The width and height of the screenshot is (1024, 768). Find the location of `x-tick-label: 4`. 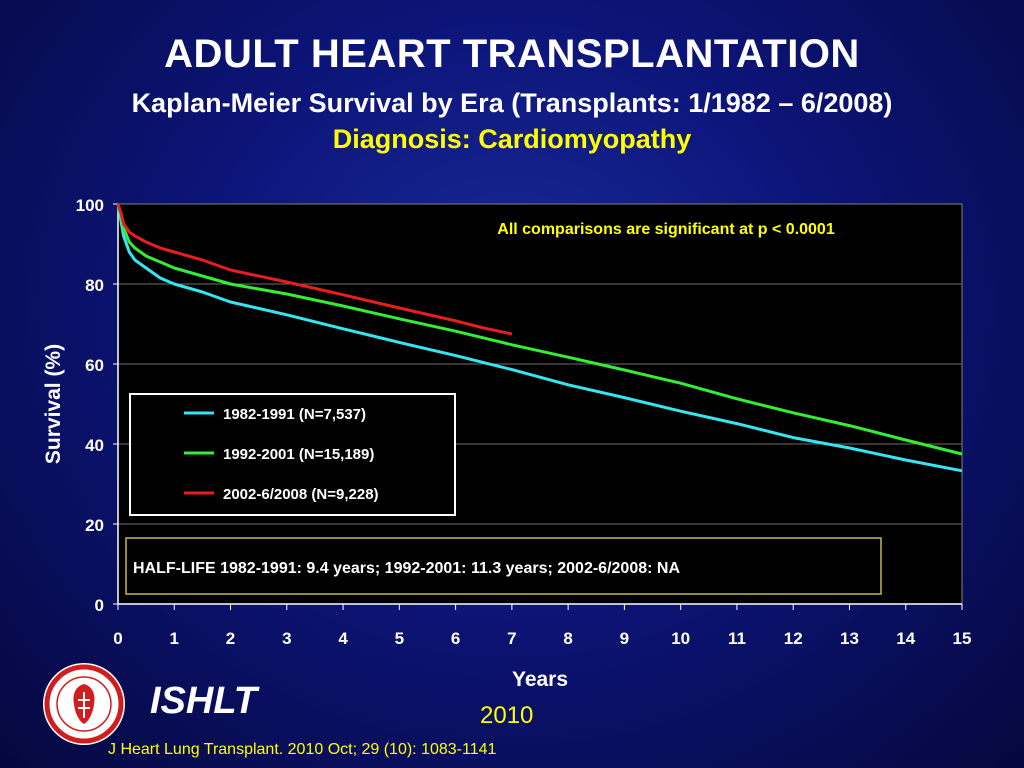

x-tick-label: 4 is located at coordinates (343, 638).